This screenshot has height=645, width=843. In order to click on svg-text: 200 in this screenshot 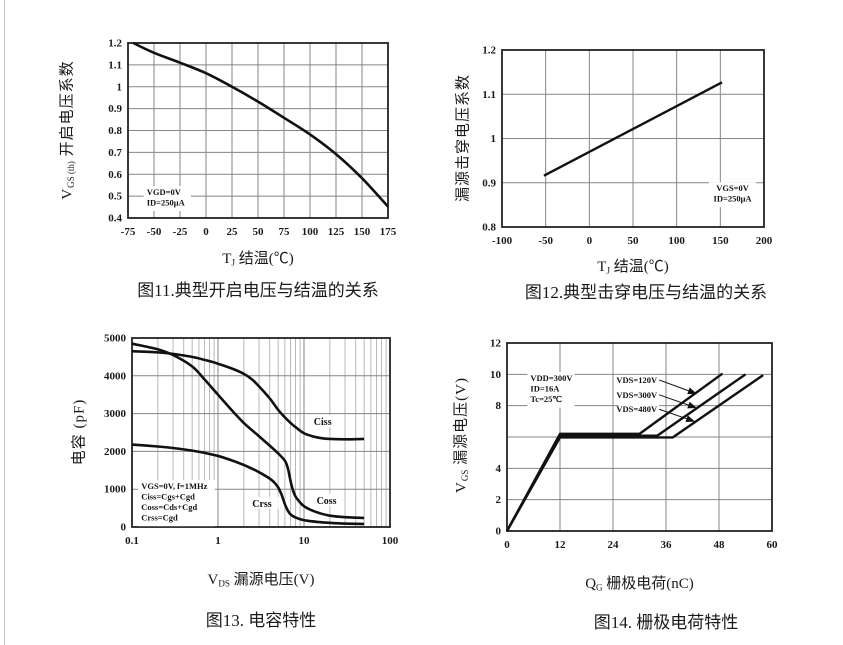, I will do `click(764, 241)`.